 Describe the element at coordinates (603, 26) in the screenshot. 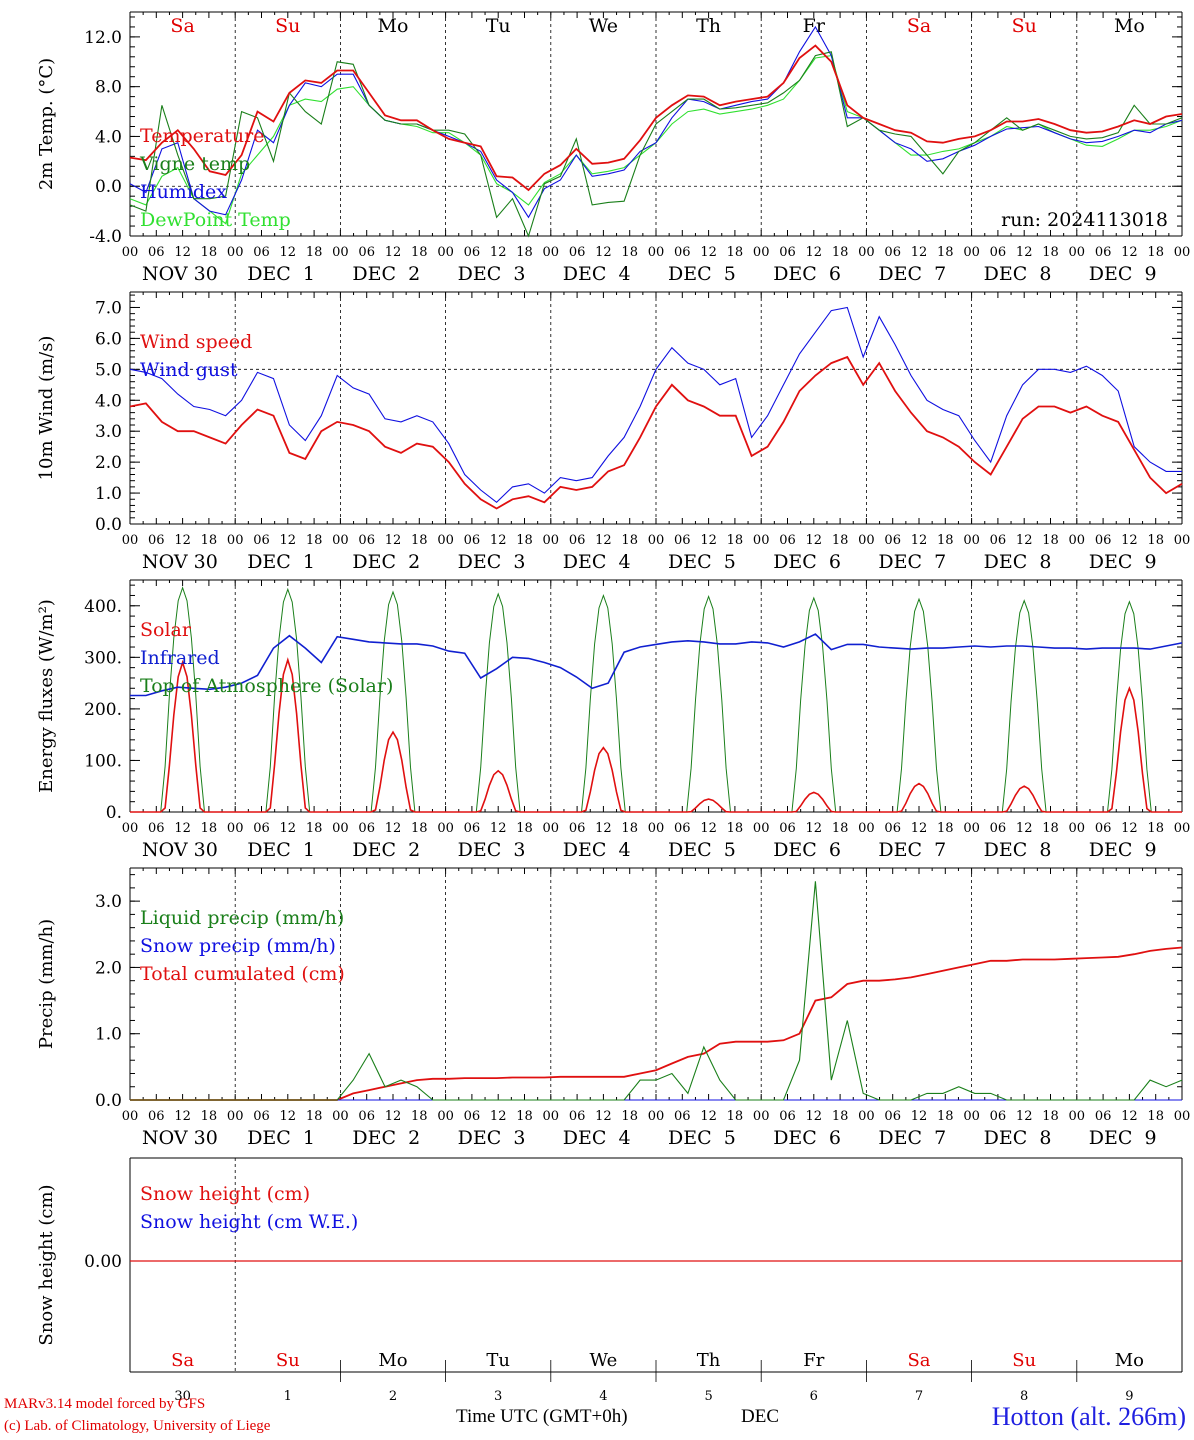

I see `weekday-label: We` at that location.